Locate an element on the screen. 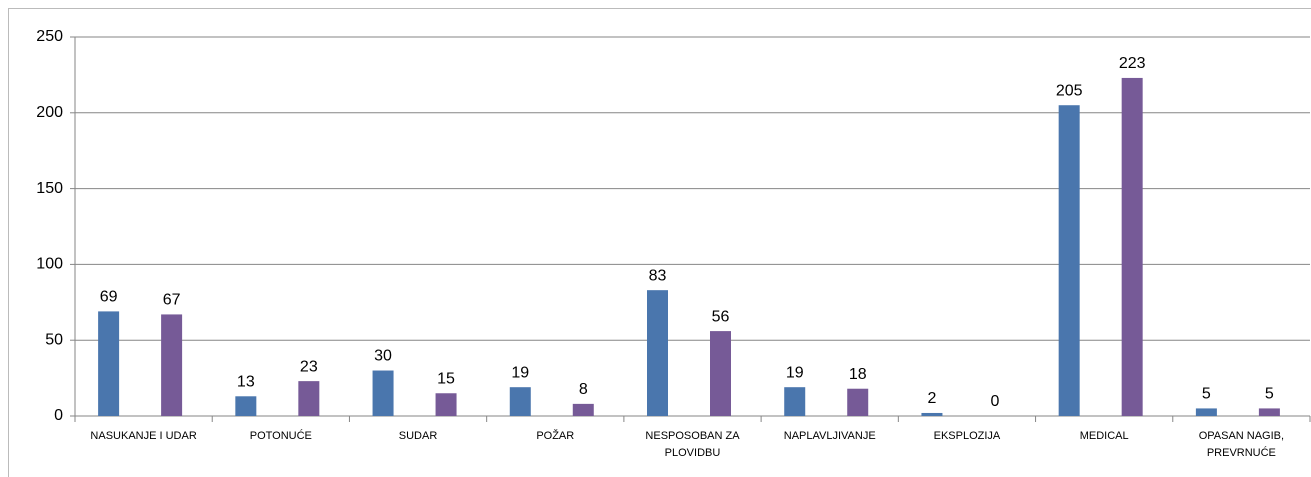  data-label: 18 is located at coordinates (858, 374).